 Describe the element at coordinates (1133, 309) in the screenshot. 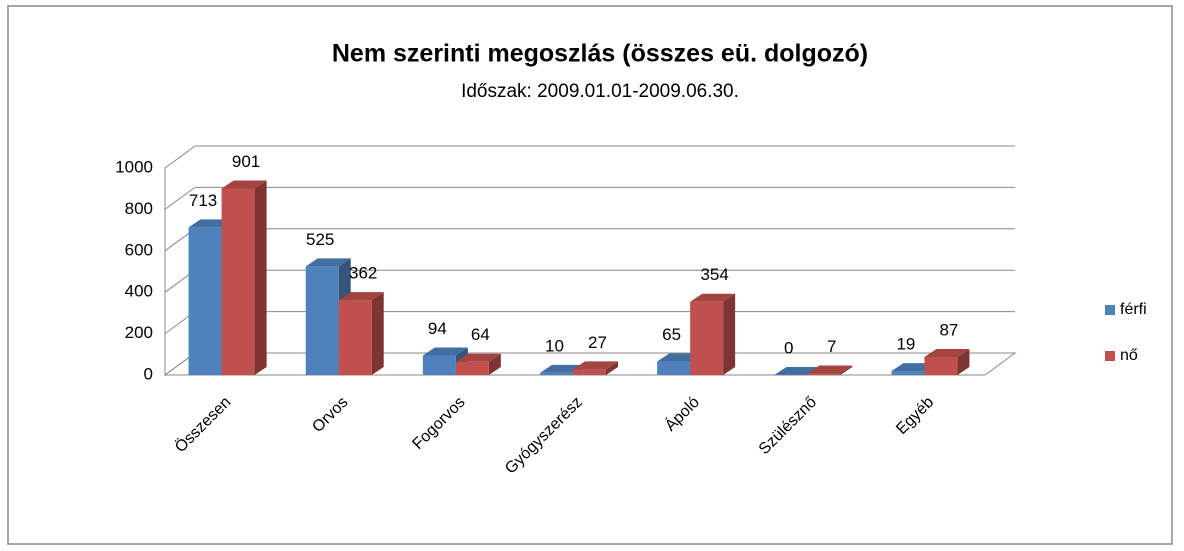

I see `legend-label: férfi` at that location.